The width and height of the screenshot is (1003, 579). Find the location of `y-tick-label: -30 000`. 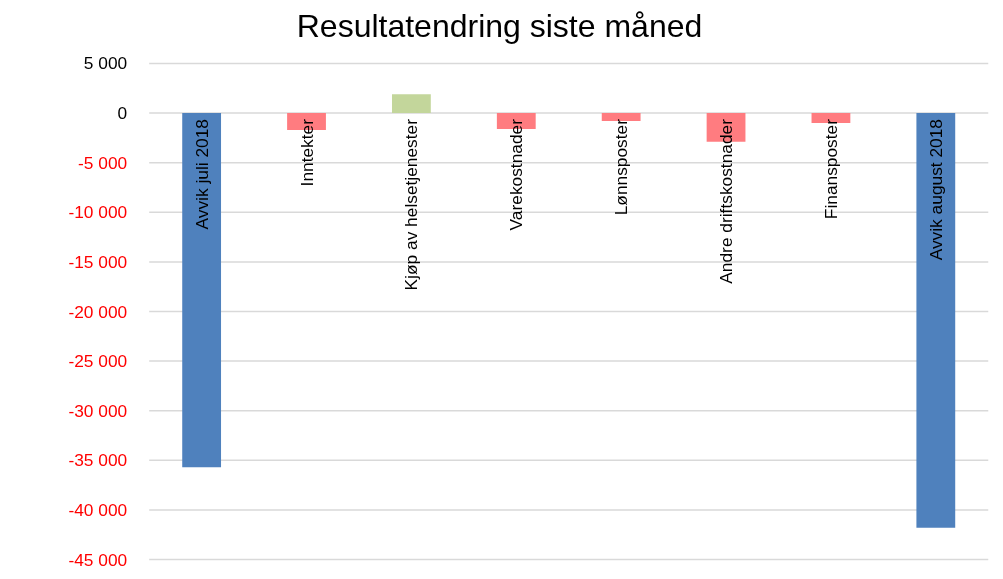

y-tick-label: -30 000 is located at coordinates (98, 410).